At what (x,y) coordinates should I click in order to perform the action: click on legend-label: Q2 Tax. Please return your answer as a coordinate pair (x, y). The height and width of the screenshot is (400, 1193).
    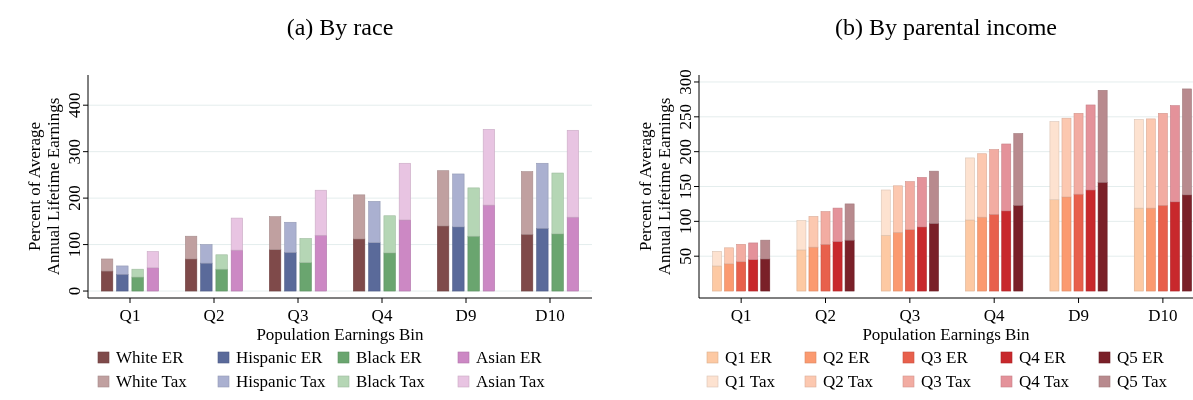
    Looking at the image, I should click on (848, 381).